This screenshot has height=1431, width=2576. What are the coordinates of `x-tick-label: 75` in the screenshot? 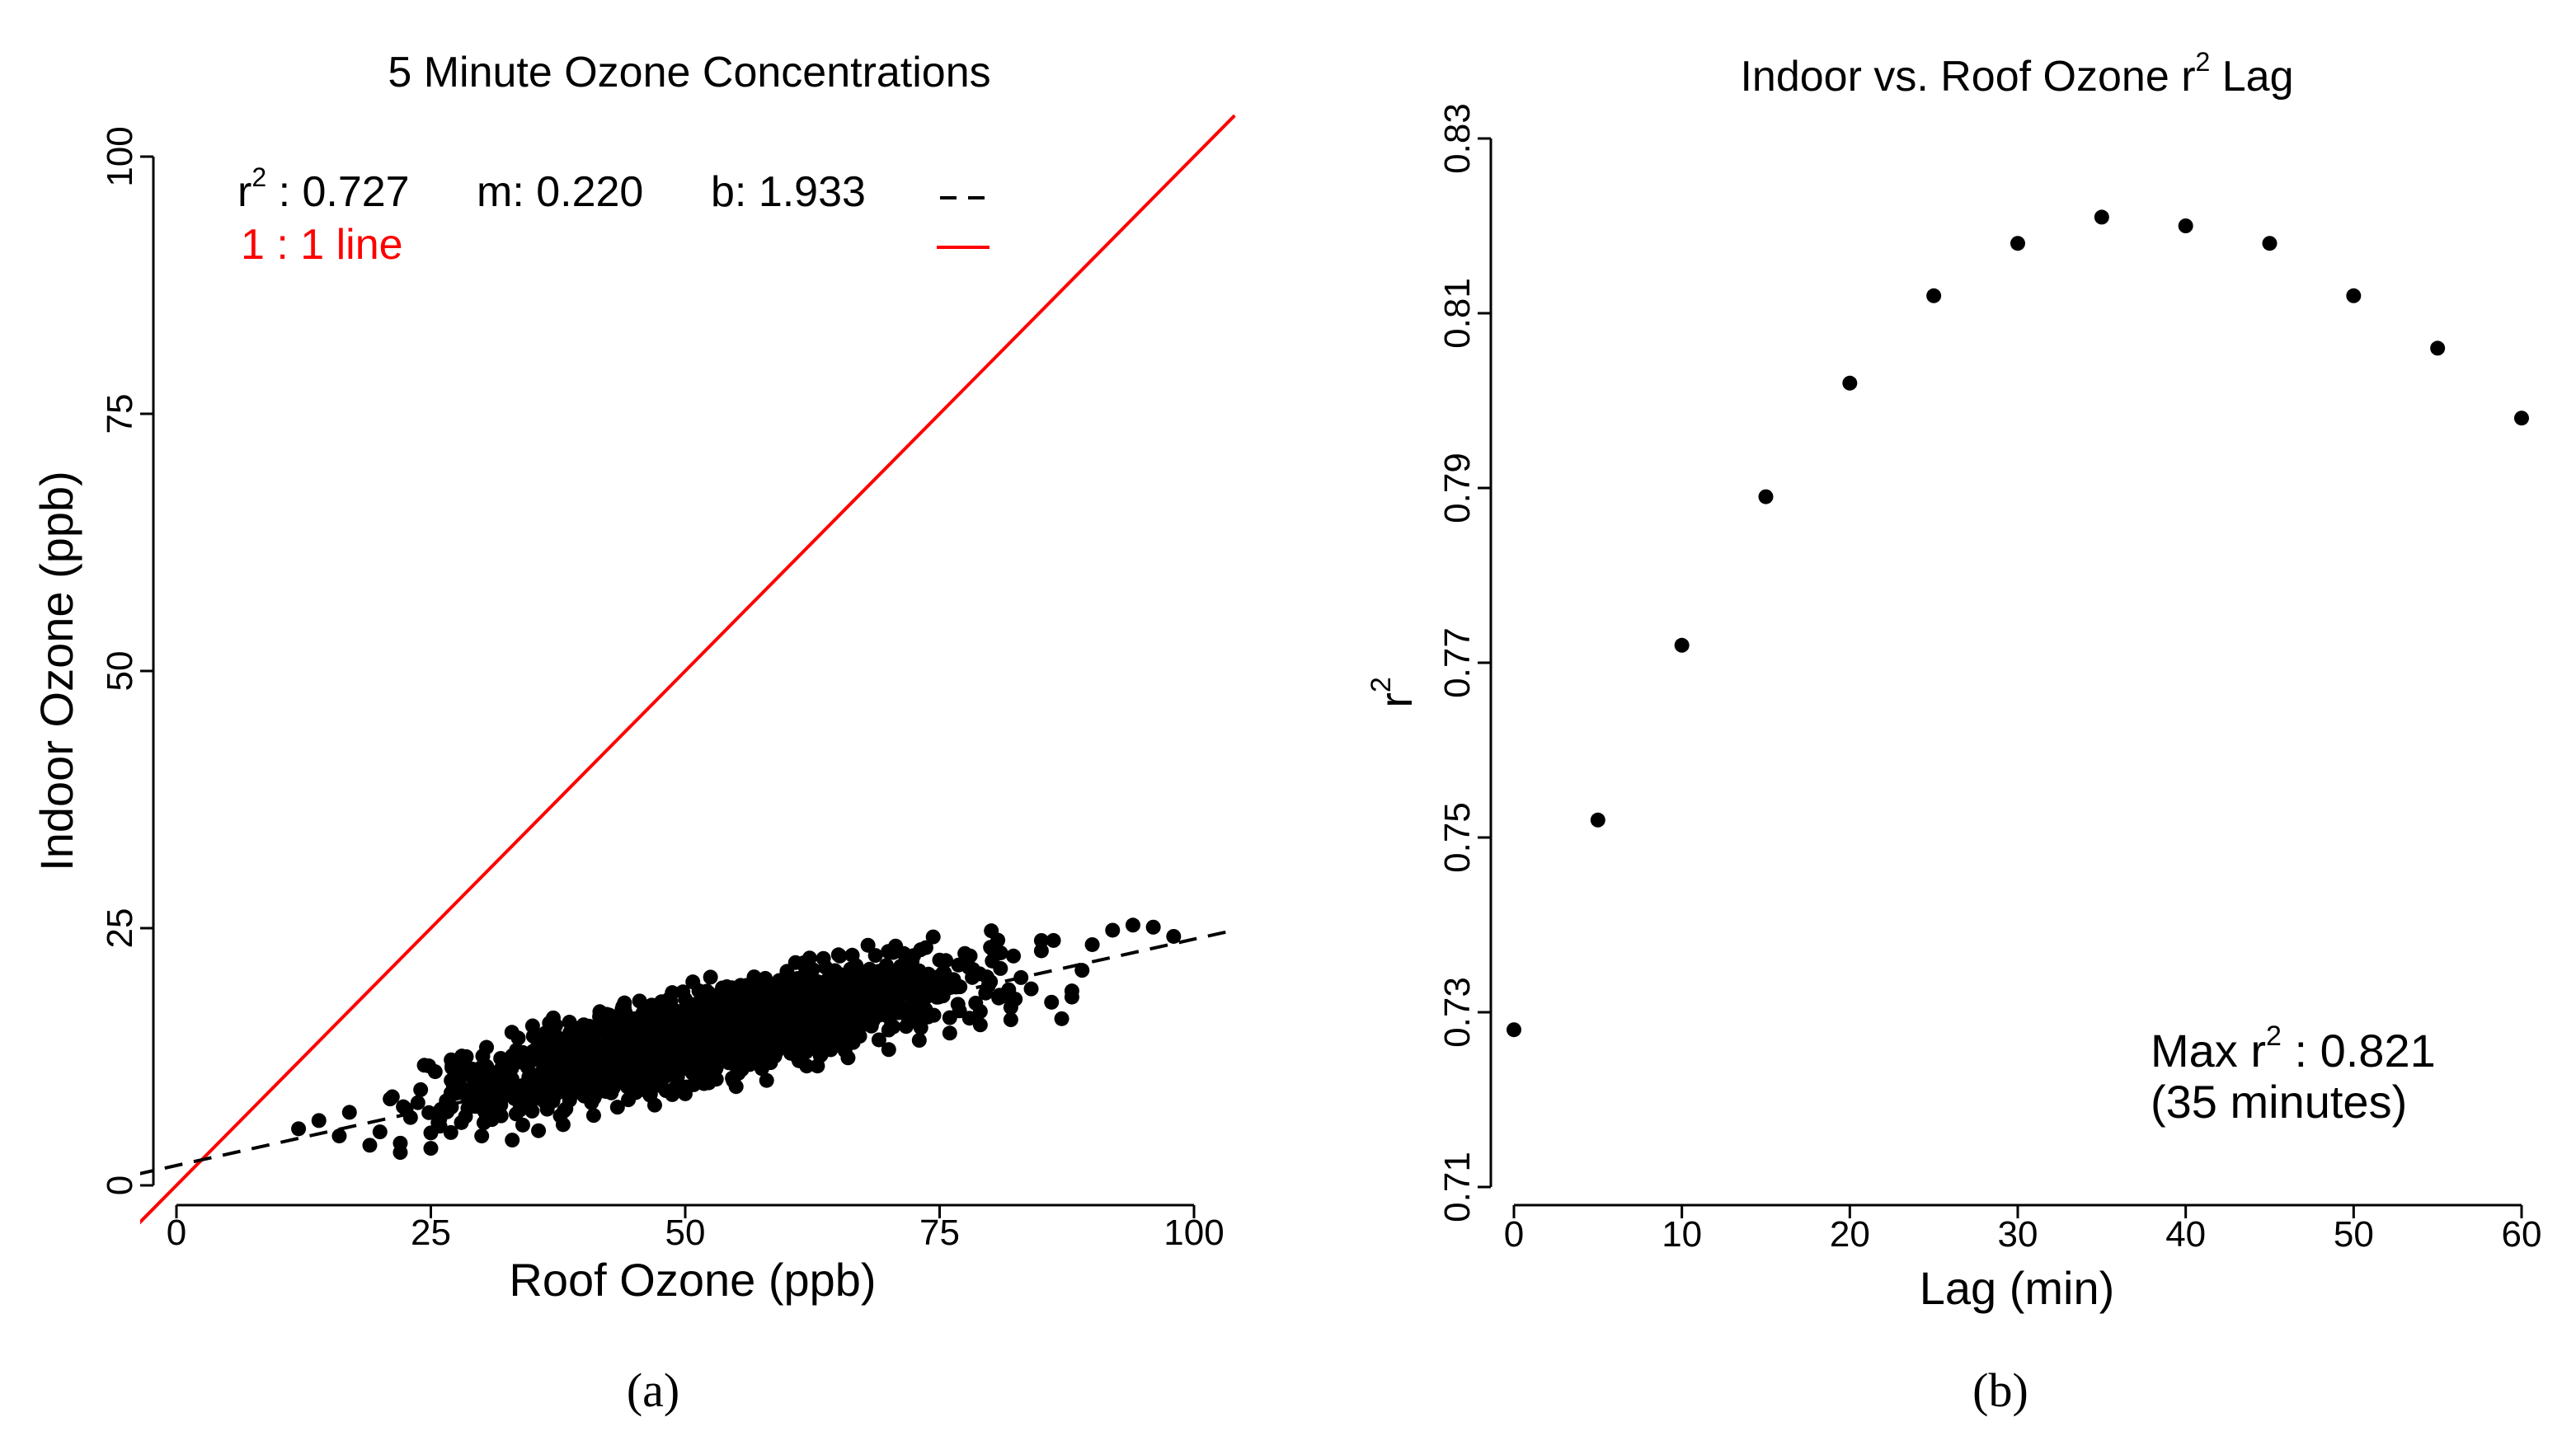 It's located at (939, 1233).